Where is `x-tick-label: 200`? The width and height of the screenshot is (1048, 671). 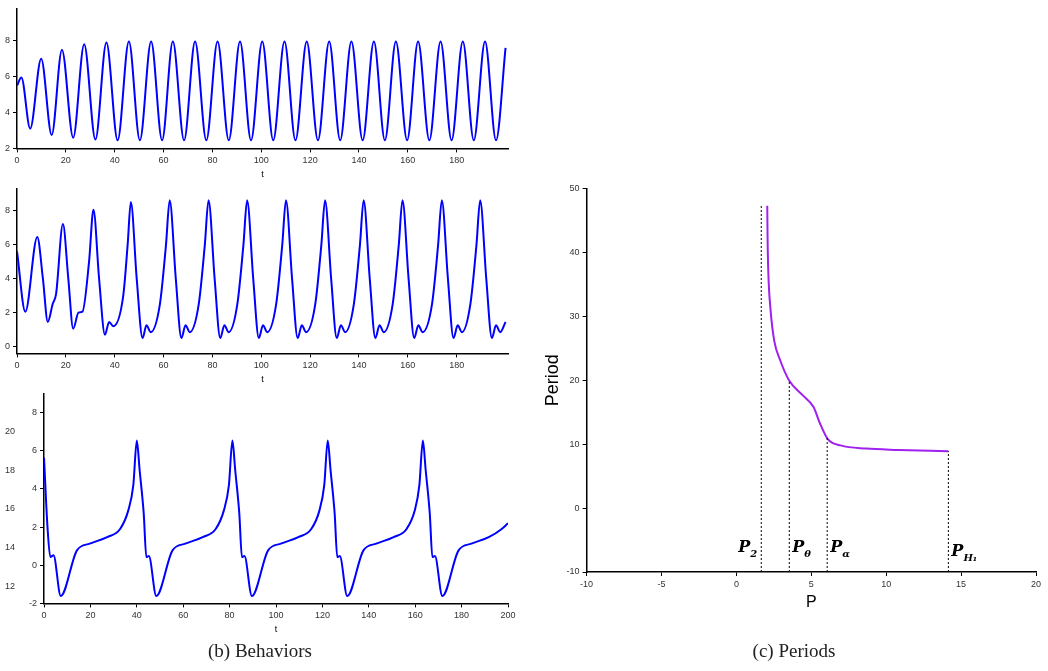
x-tick-label: 200 is located at coordinates (508, 615).